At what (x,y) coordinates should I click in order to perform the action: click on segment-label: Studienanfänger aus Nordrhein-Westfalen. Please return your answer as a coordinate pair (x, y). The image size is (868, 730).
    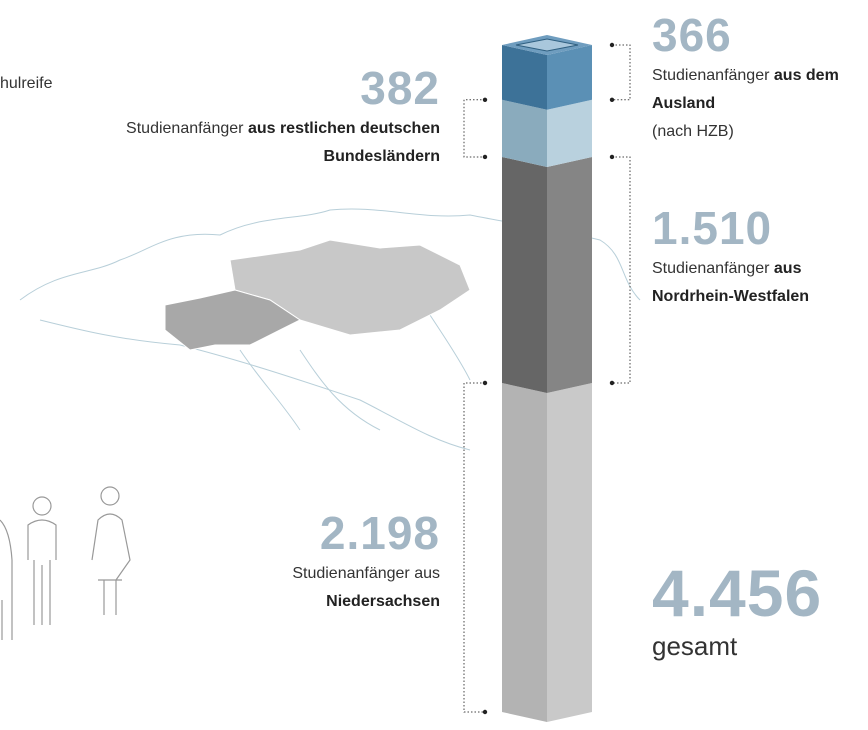
    Looking at the image, I should click on (760, 283).